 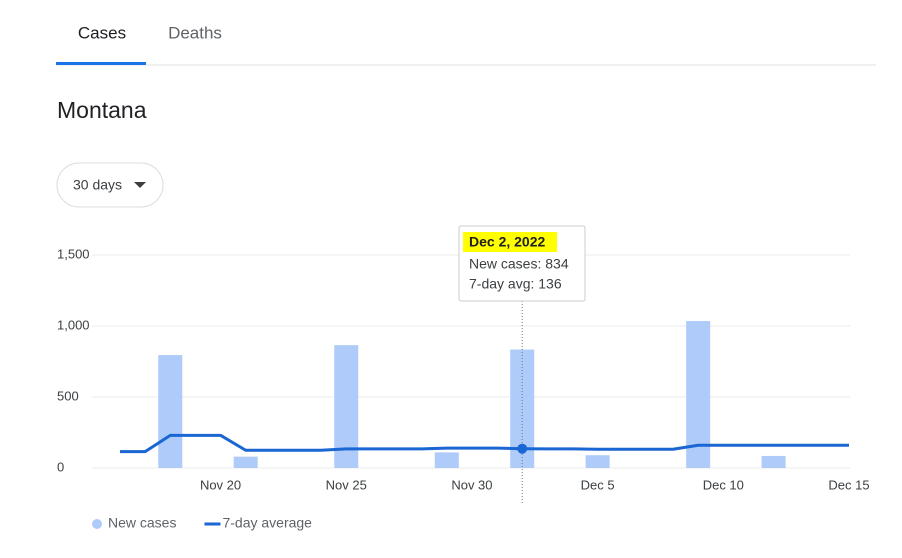 I want to click on tooltip-highlight, so click(x=510, y=242).